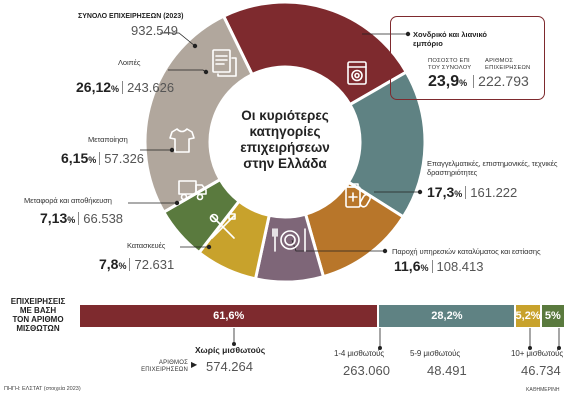  I want to click on bar-segment-none: 61,6%, so click(229, 316).